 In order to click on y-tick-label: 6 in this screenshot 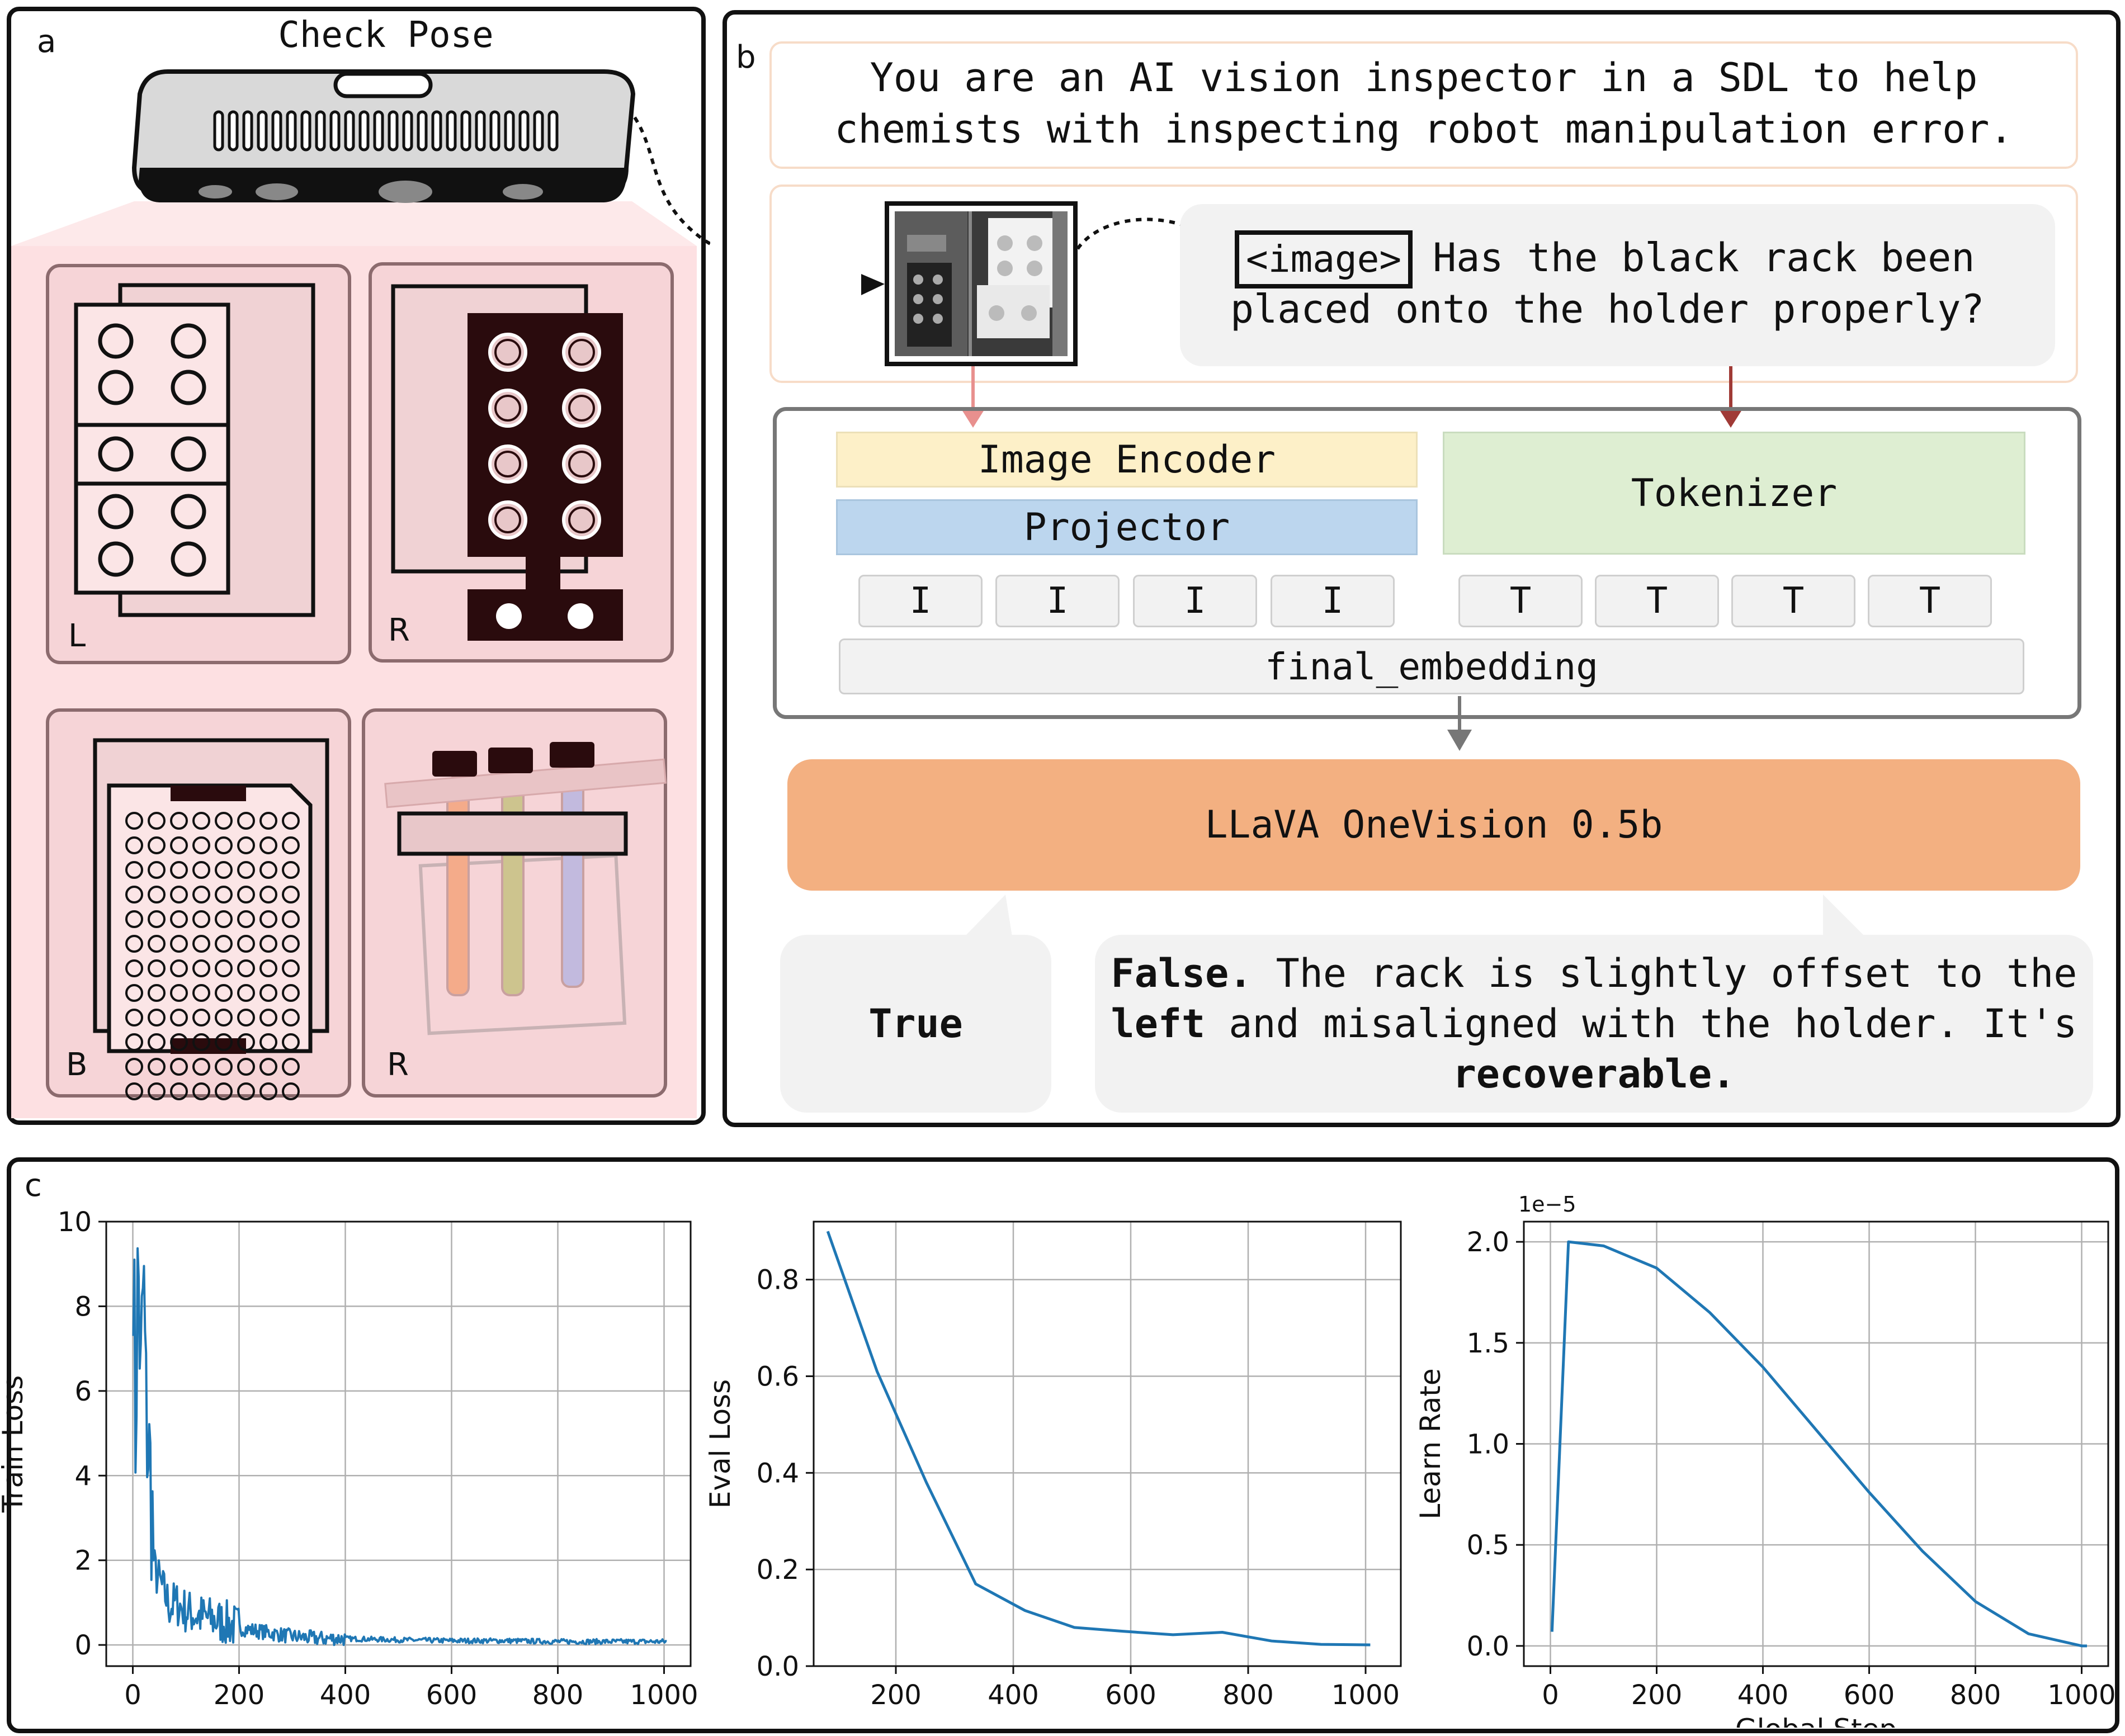, I will do `click(83, 1391)`.